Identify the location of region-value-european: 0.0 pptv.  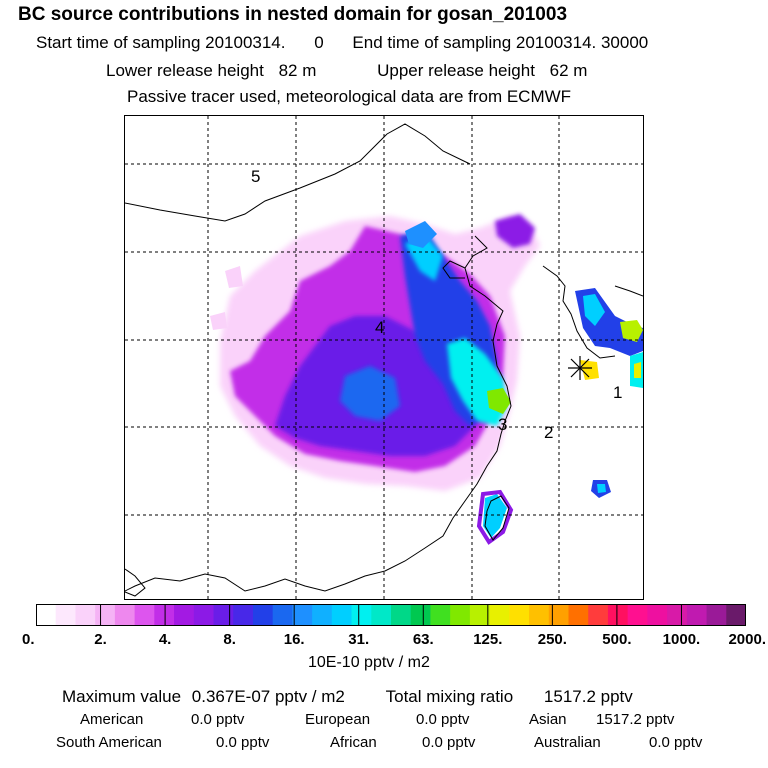
(443, 719).